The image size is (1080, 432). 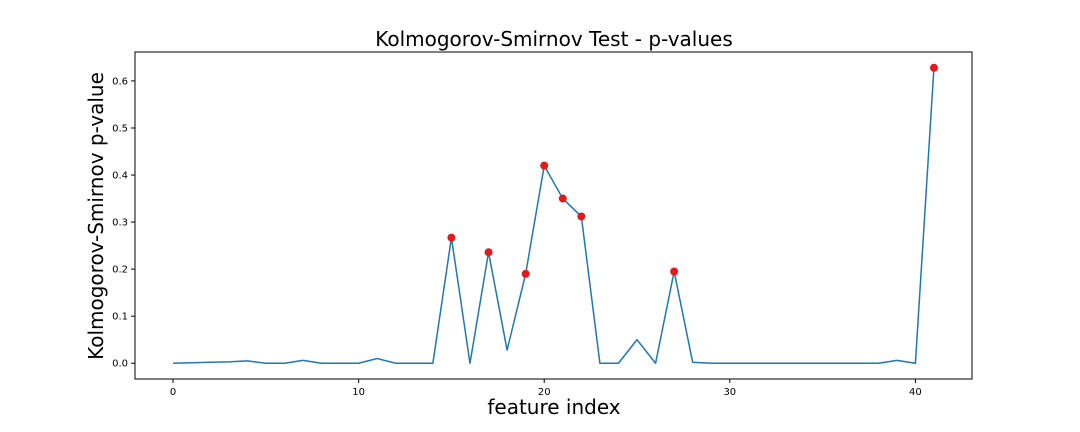 What do you see at coordinates (120, 317) in the screenshot?
I see `y-tick-label: 0.1` at bounding box center [120, 317].